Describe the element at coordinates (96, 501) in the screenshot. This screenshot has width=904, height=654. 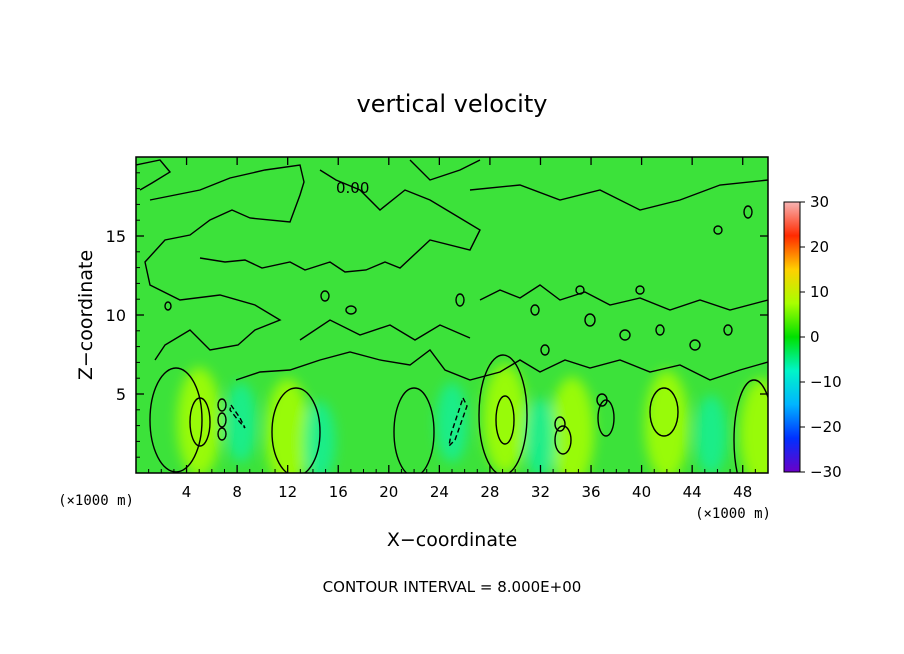
I see `x-unit-left: (×1000 m)` at that location.